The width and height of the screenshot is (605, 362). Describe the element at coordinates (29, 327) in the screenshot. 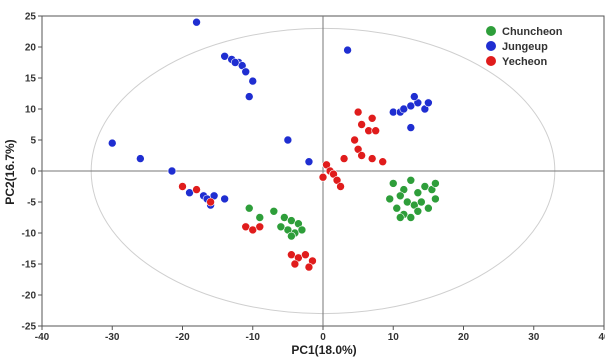

I see `y-tick-label: -25` at that location.